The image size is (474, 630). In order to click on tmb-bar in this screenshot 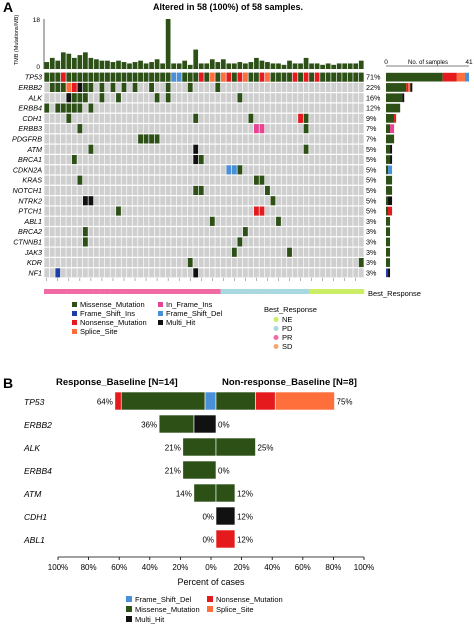, I will do `click(245, 66)`.